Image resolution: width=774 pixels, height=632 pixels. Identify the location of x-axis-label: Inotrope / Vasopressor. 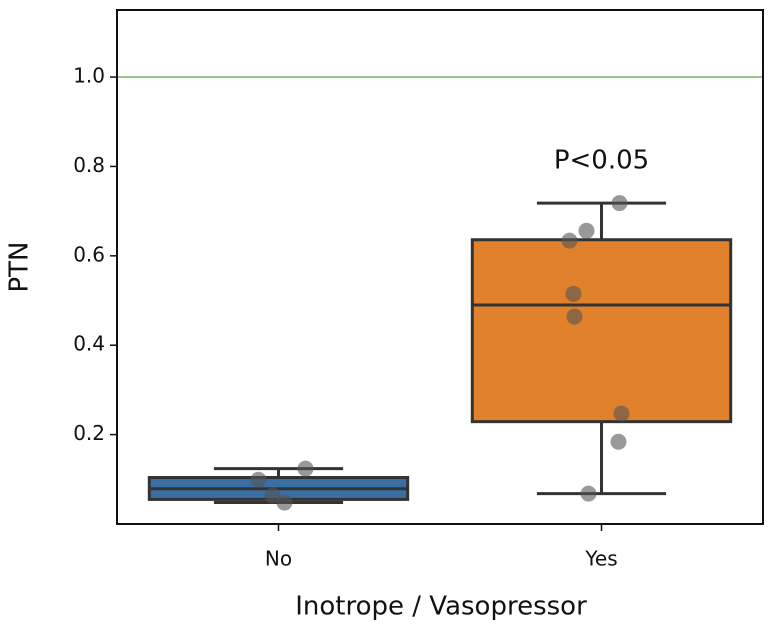
(441, 607).